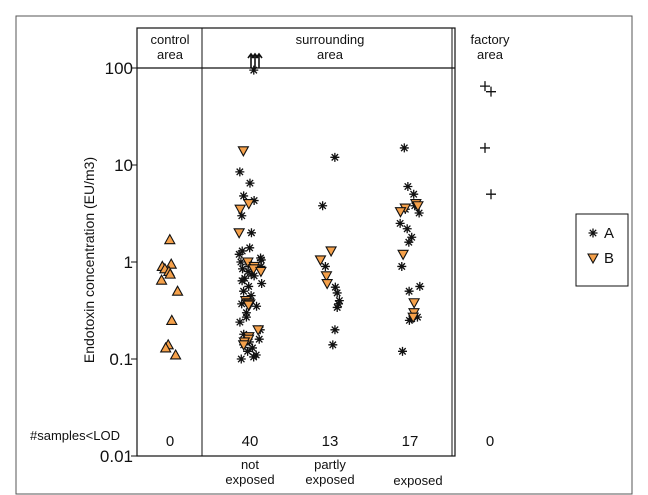 Image resolution: width=648 pixels, height=495 pixels. Describe the element at coordinates (593, 233) in the screenshot. I see `legend-marker-A` at that location.